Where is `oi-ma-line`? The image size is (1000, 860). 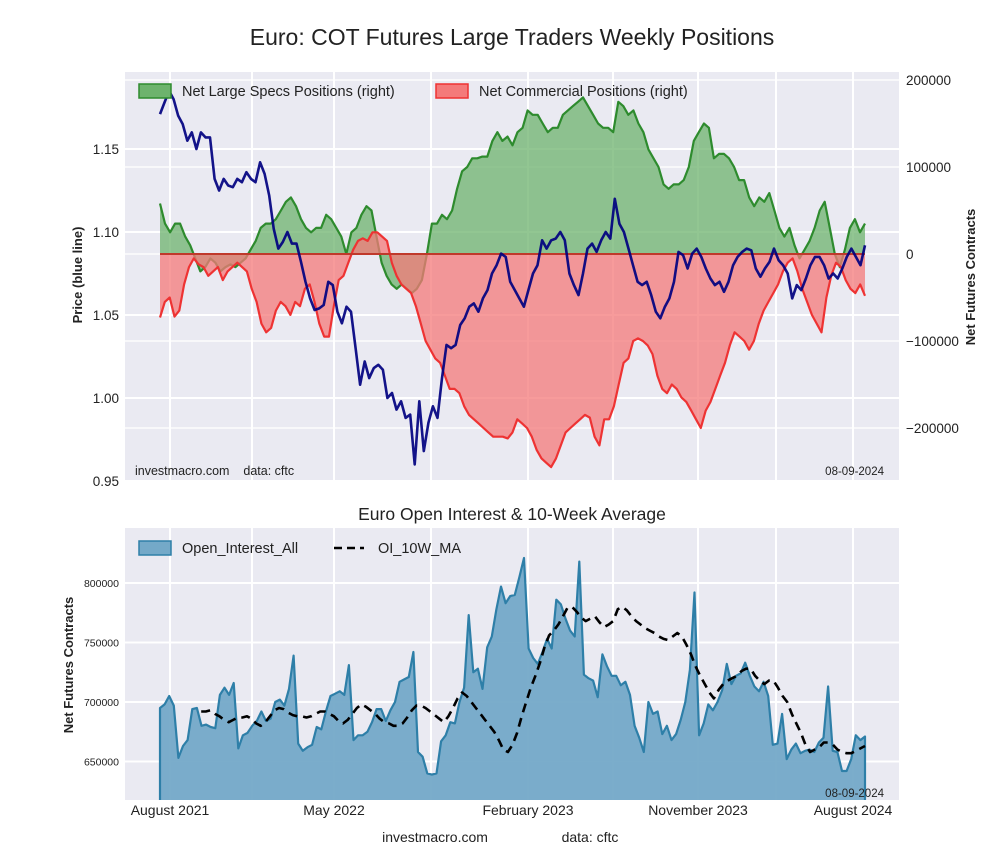 oi-ma-line is located at coordinates (533, 680).